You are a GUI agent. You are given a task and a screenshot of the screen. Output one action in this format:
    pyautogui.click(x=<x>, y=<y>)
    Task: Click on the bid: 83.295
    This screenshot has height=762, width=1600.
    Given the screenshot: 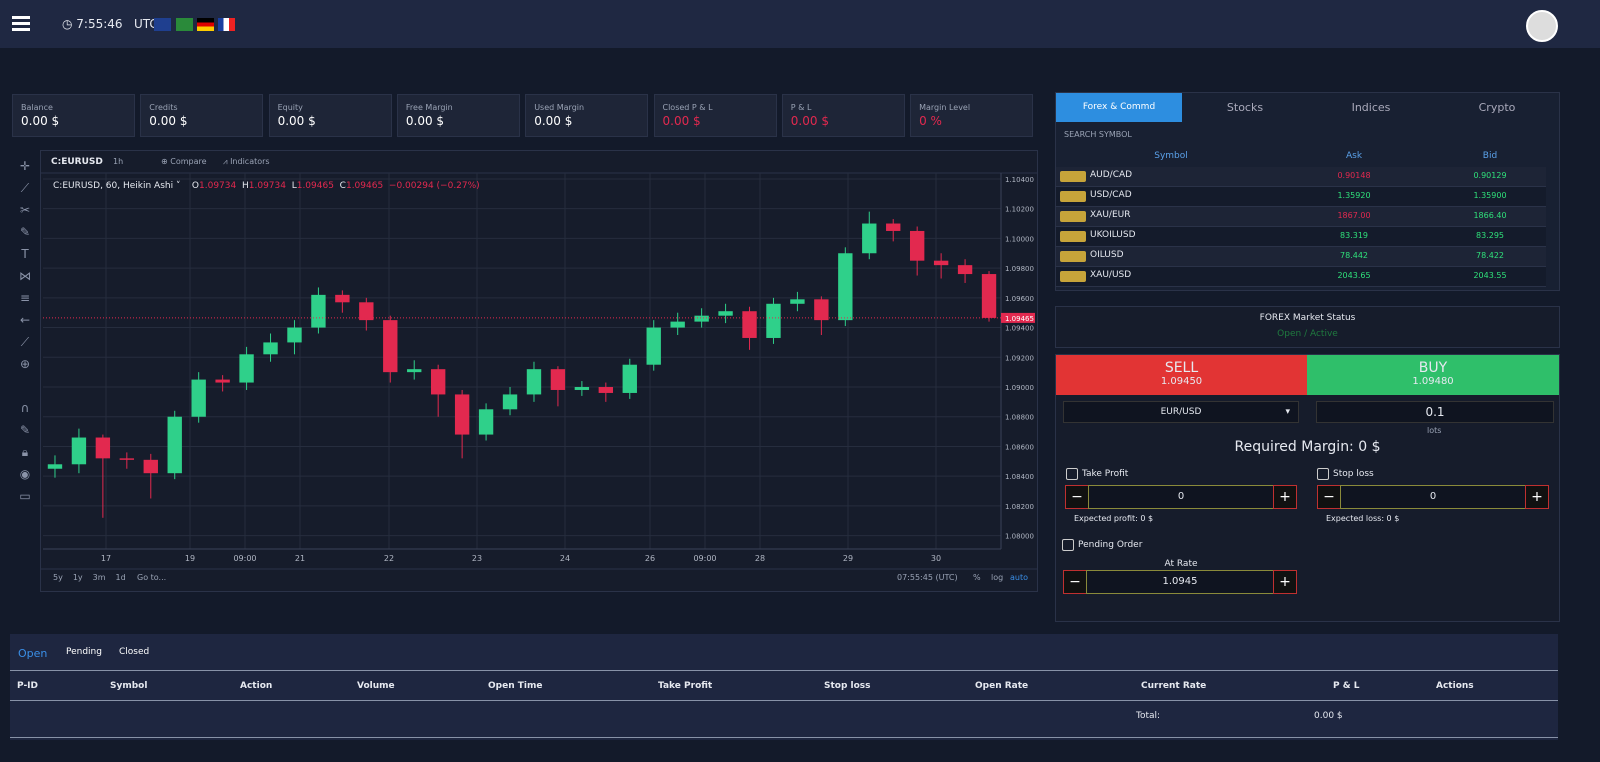 What is the action you would take?
    pyautogui.click(x=1490, y=235)
    